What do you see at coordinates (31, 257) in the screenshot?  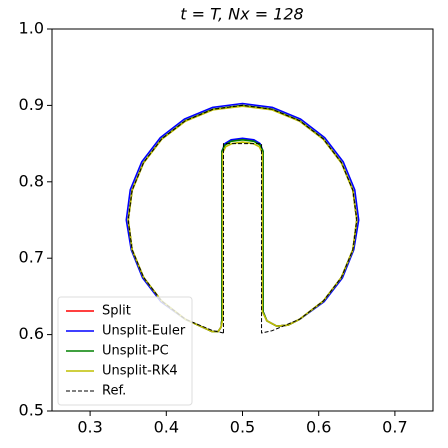 I see `y-tick-label: 0.7` at bounding box center [31, 257].